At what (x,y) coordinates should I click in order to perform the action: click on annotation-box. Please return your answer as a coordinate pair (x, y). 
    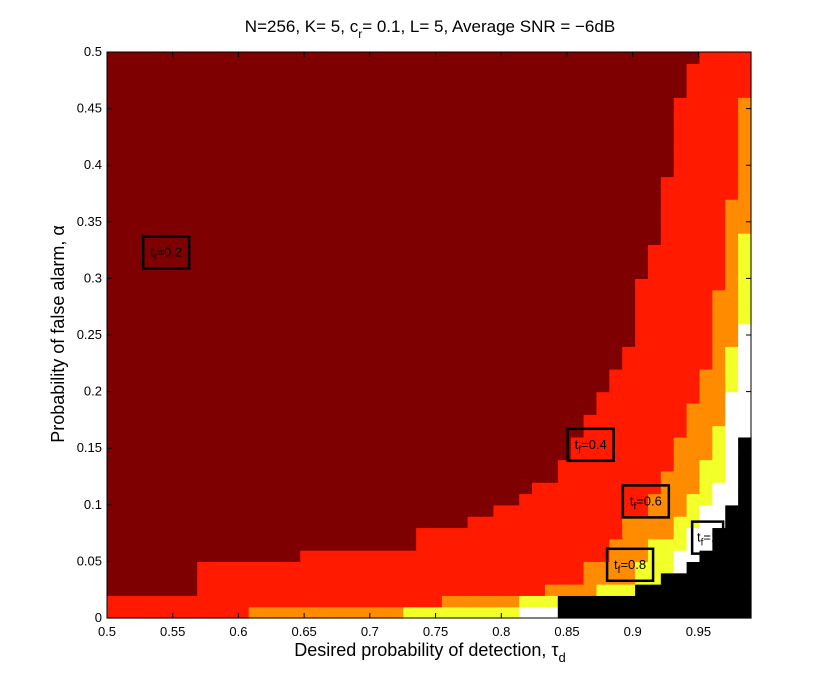
    Looking at the image, I should click on (630, 565).